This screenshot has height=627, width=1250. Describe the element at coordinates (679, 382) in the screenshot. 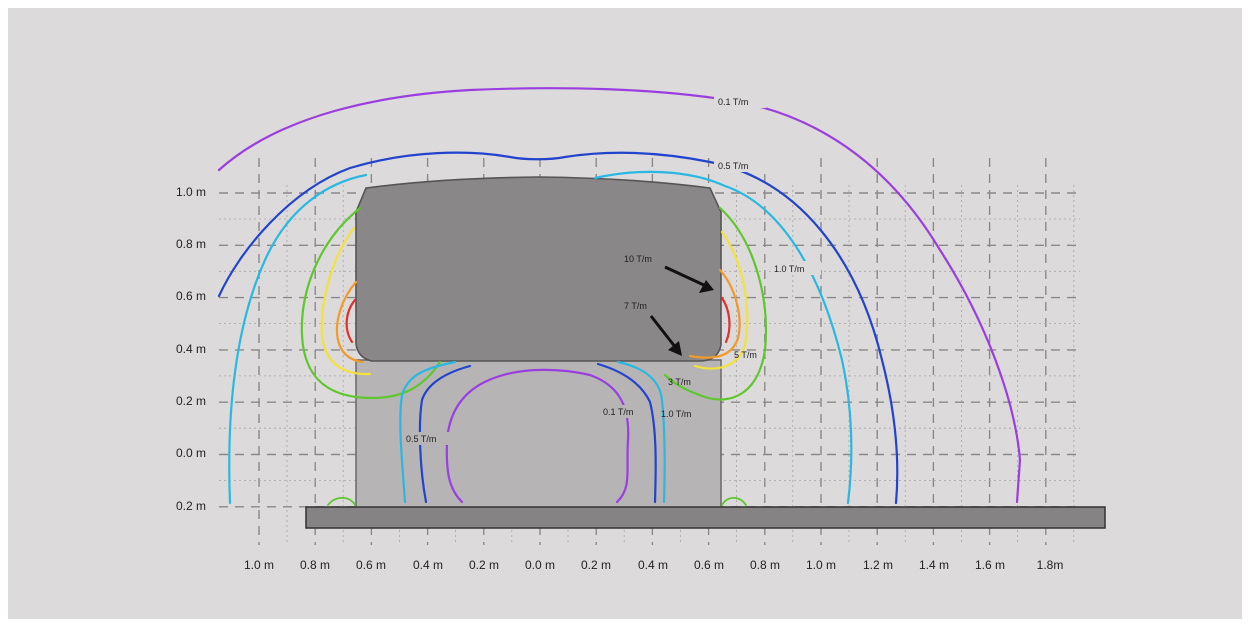

I see `label-3: 3 T/m` at that location.